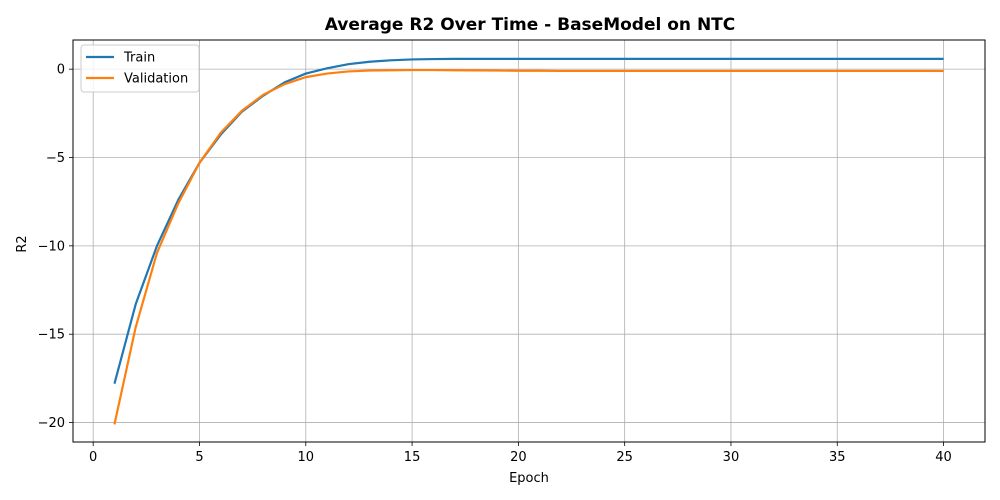 This screenshot has width=1000, height=500. Describe the element at coordinates (139, 58) in the screenshot. I see `legend-label: Train` at that location.